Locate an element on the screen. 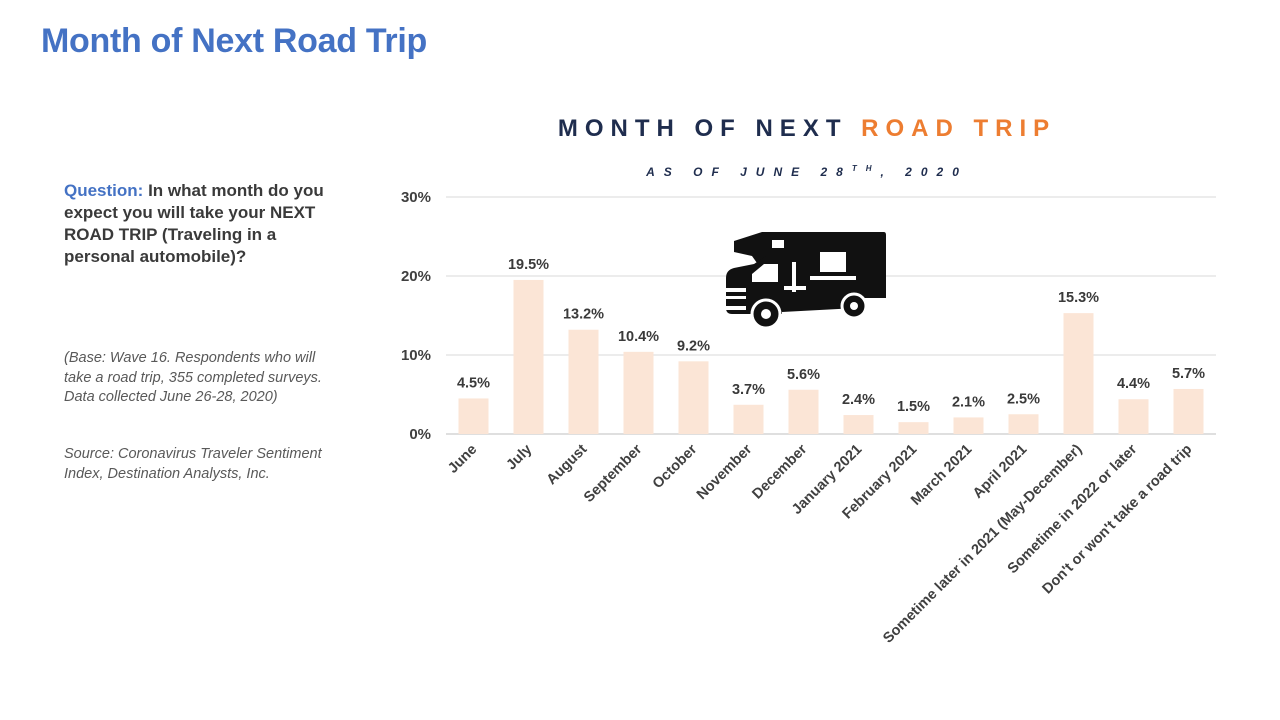 The height and width of the screenshot is (720, 1280). data-label: 9.2% is located at coordinates (693, 346).